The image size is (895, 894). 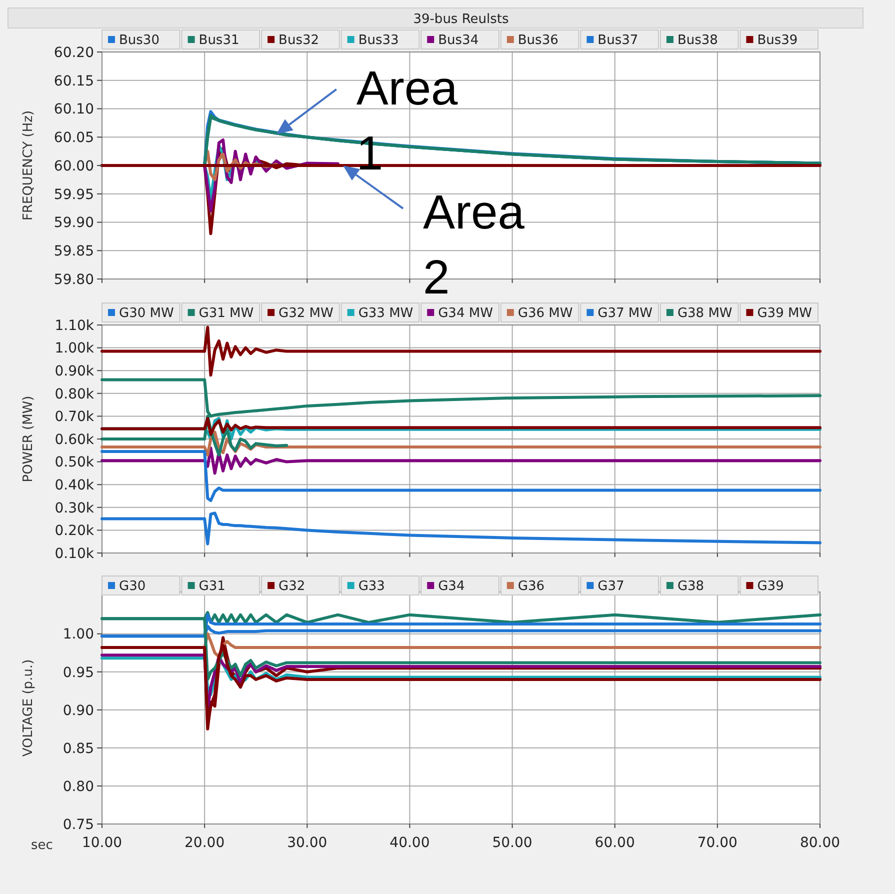 I want to click on legend-label: G30 MW, so click(x=146, y=313).